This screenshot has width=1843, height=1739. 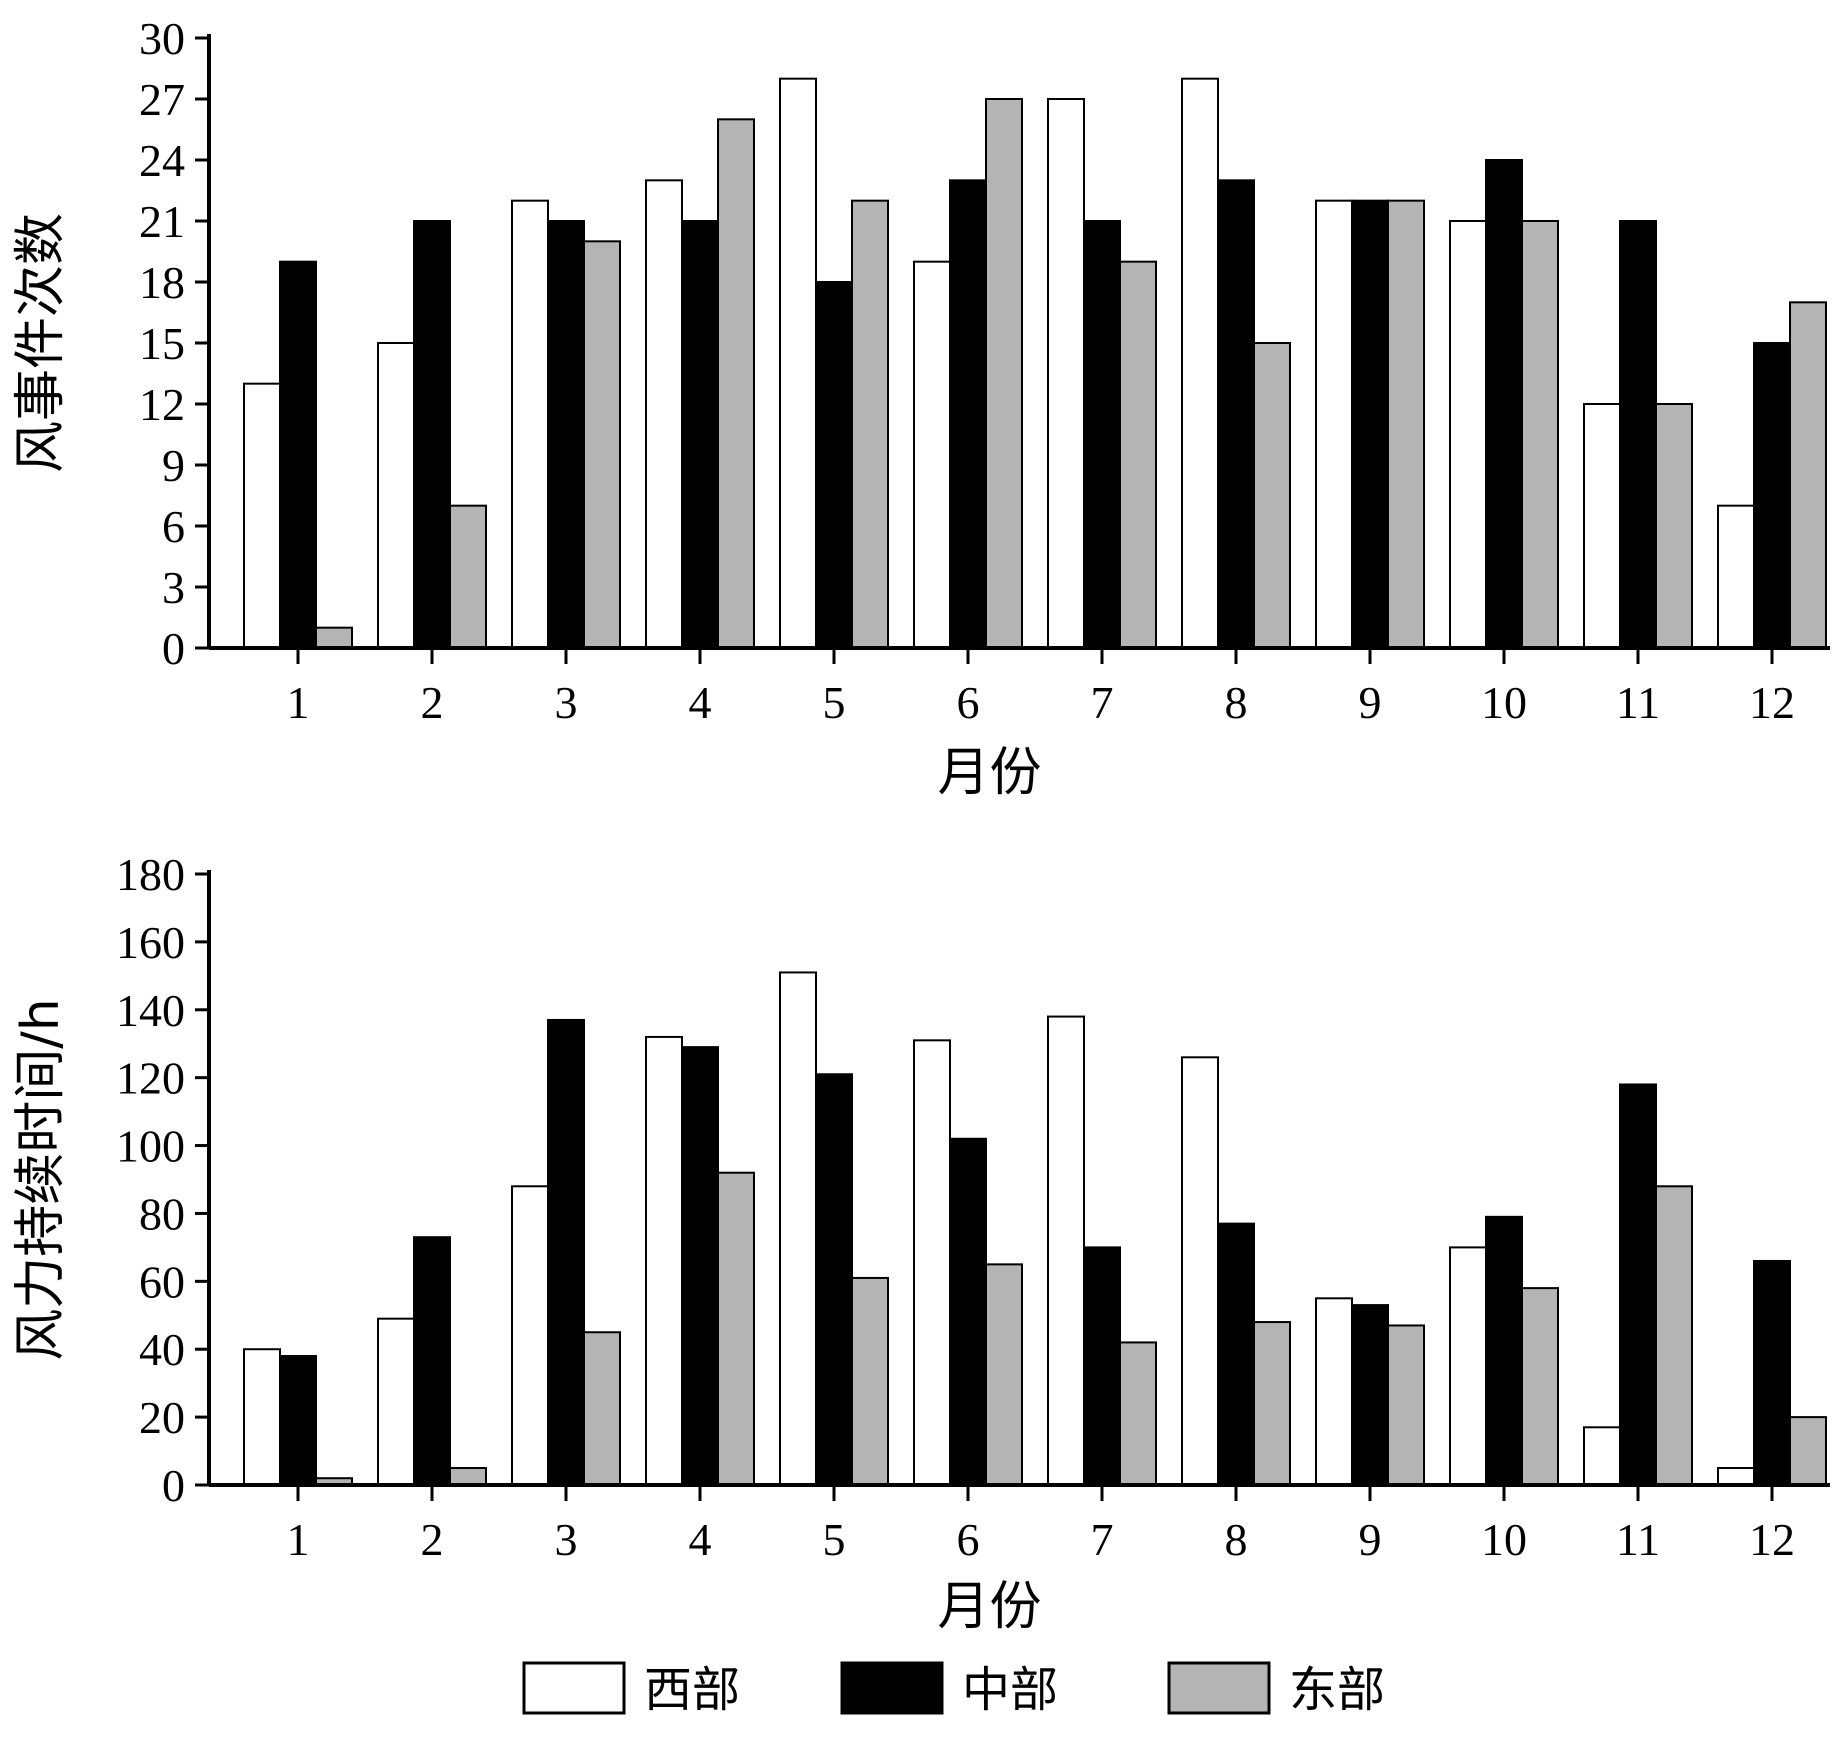 What do you see at coordinates (1010, 1690) in the screenshot?
I see `legend-label: 中部` at bounding box center [1010, 1690].